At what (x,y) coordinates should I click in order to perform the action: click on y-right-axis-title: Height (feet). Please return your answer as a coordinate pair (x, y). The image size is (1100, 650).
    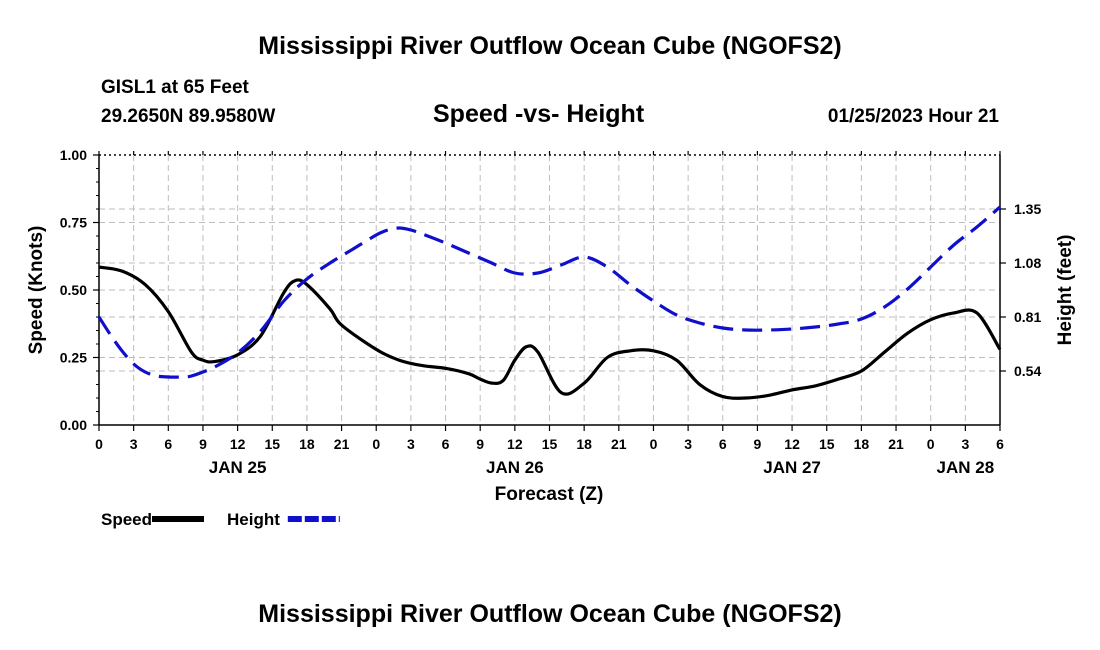
    Looking at the image, I should click on (1065, 290).